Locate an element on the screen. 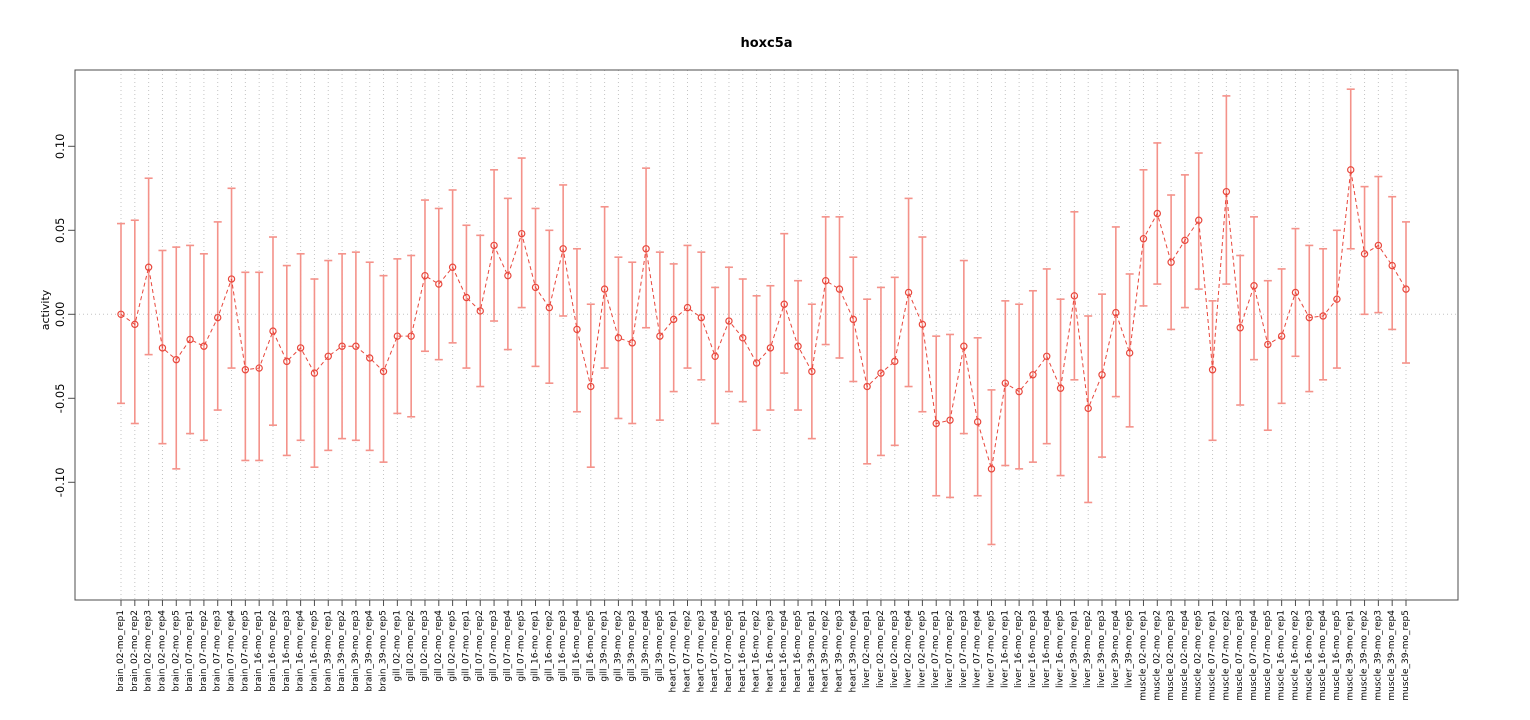  svg-text: muscle_02-mo_rep4 is located at coordinates (1185, 655).